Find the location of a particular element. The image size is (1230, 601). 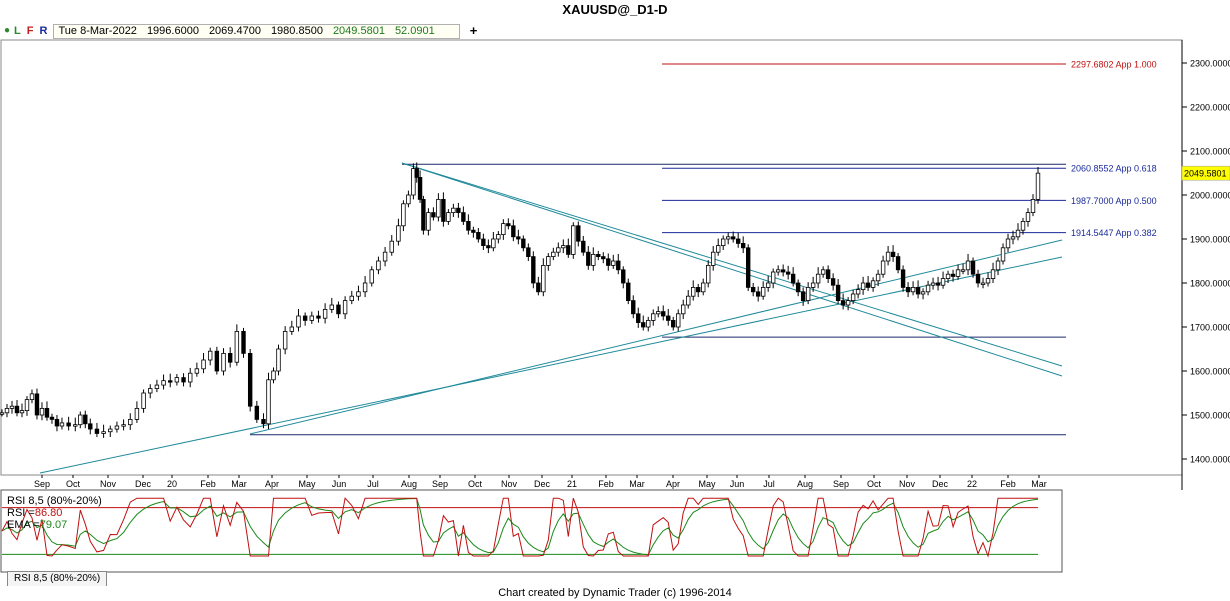

last-price-label: 2049.5801 is located at coordinates (1205, 174).